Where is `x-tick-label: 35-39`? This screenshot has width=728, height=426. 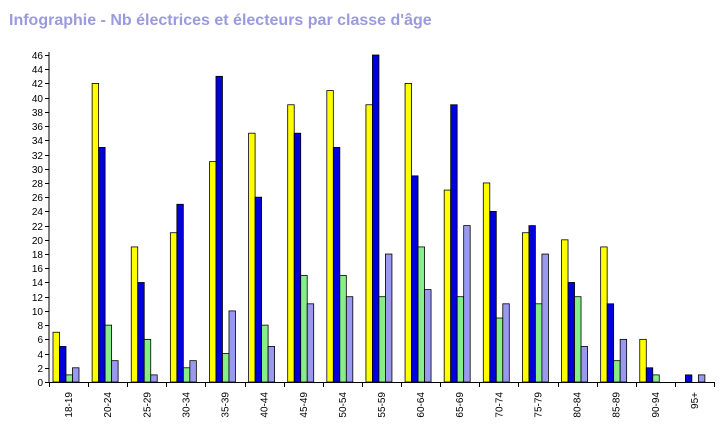
x-tick-label: 35-39 is located at coordinates (226, 405).